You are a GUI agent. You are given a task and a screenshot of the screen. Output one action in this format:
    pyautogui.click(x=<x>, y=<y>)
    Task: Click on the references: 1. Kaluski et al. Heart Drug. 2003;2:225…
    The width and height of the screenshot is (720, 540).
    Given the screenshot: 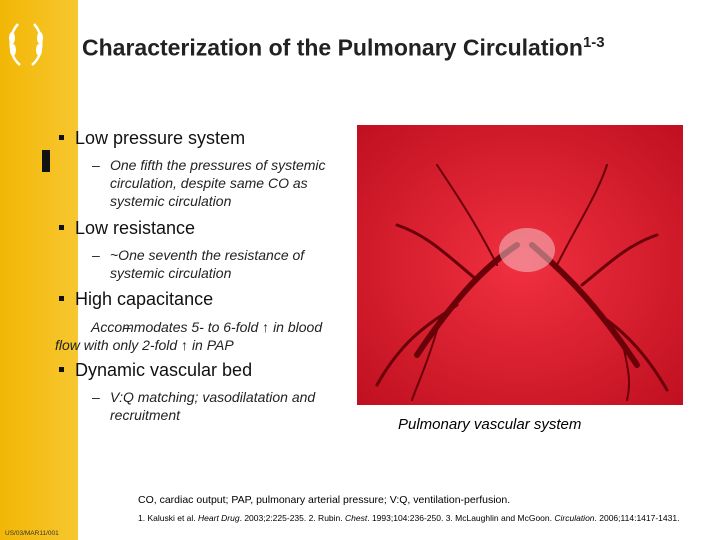 What is the action you would take?
    pyautogui.click(x=418, y=518)
    